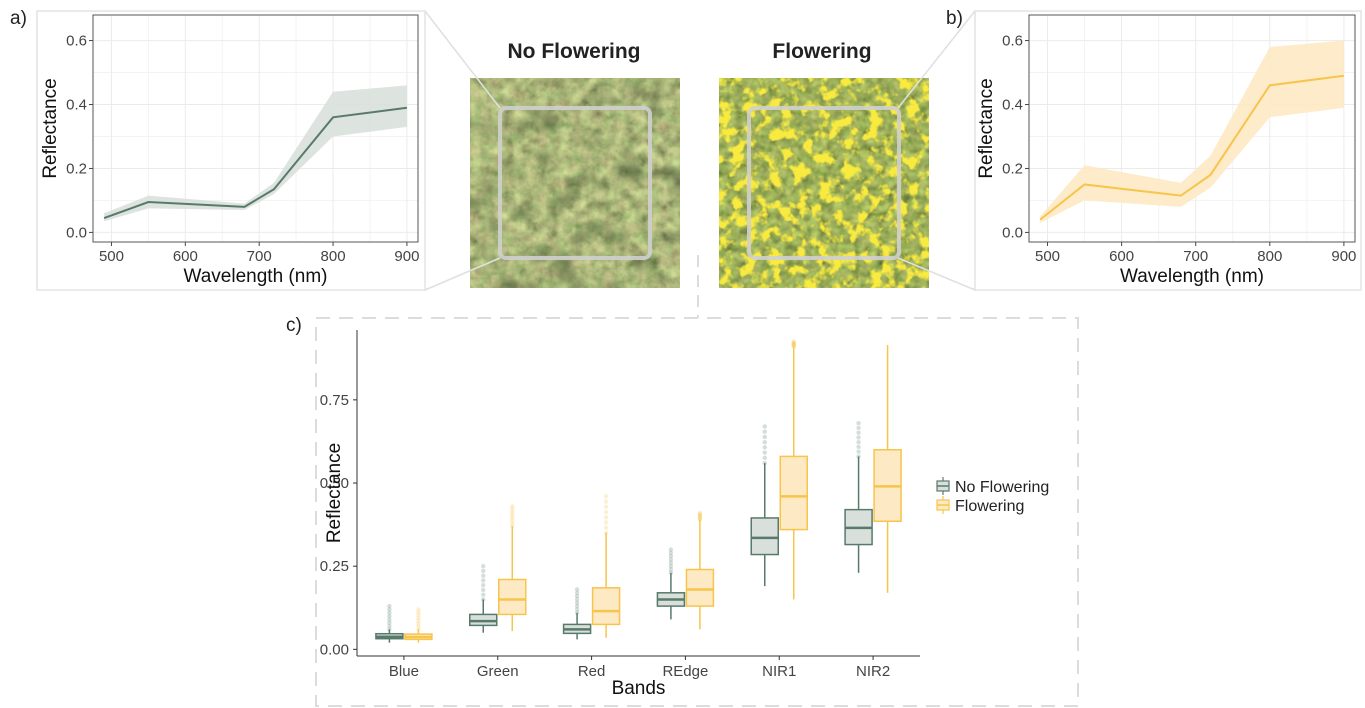 The image size is (1365, 708). Describe the element at coordinates (575, 183) in the screenshot. I see `no-flowering-aerial-photo` at that location.